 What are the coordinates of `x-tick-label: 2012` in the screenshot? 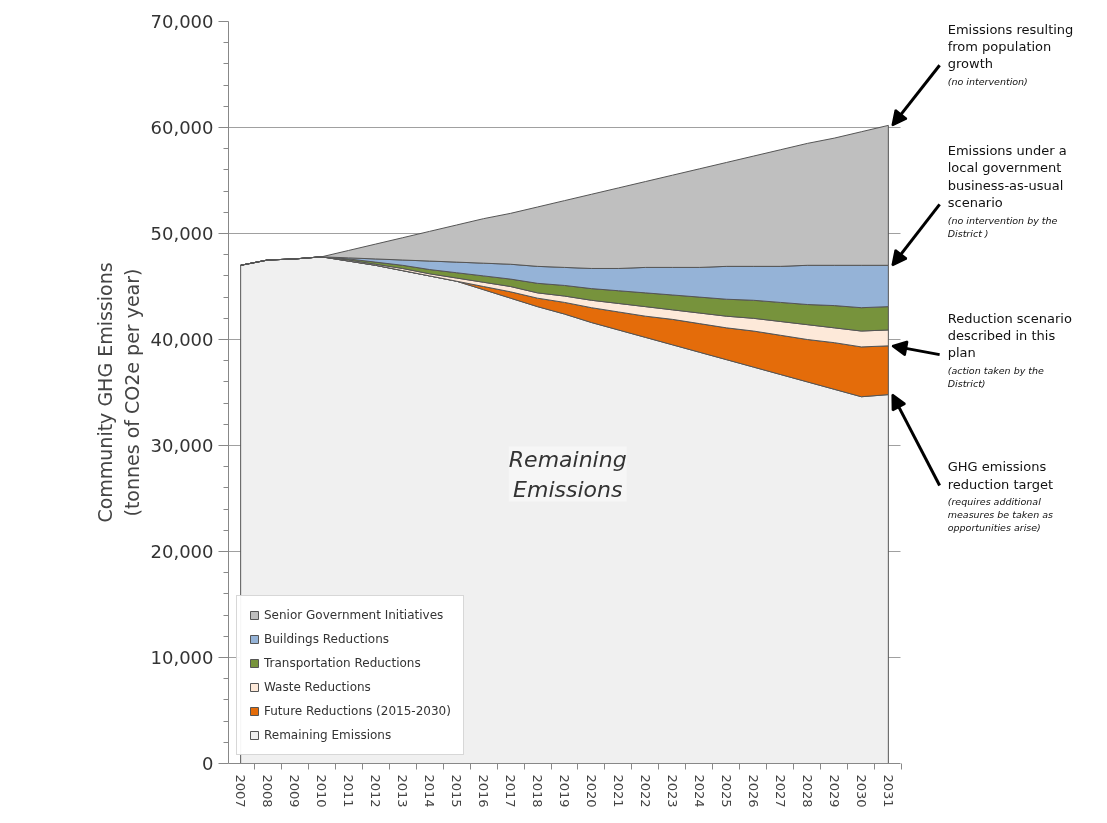 It's located at (376, 791).